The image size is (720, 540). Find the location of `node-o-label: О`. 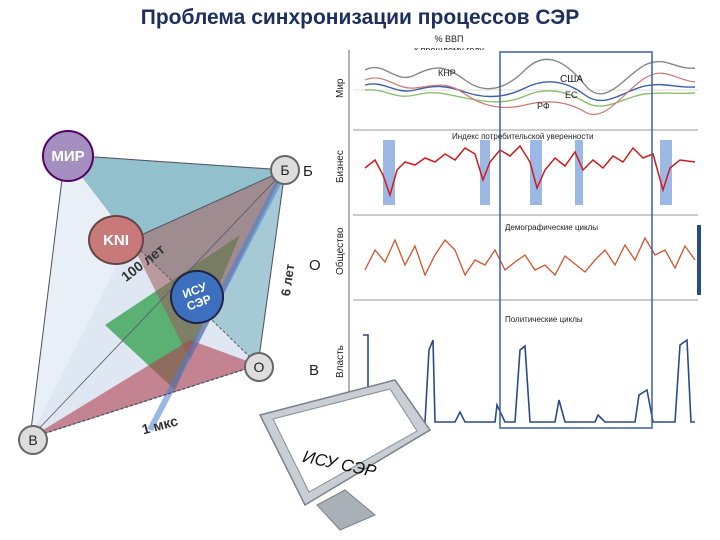

node-o-label: О is located at coordinates (259, 367).